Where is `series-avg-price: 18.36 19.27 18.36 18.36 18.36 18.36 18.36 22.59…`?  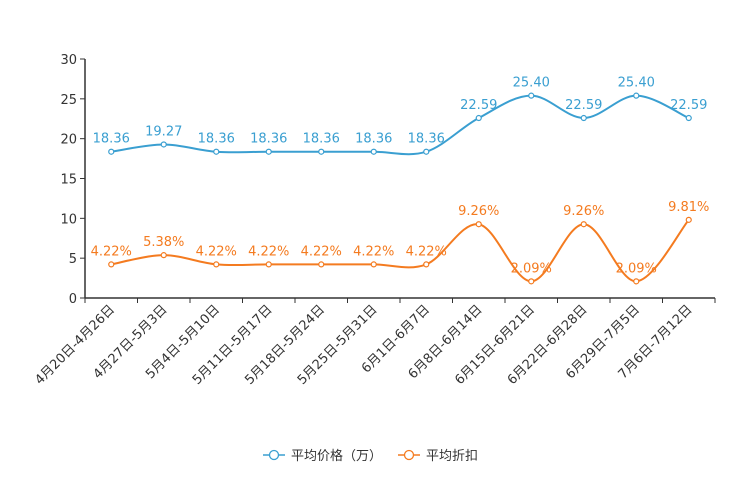 series-avg-price: 18.36 19.27 18.36 18.36 18.36 18.36 18.36 22.59… is located at coordinates (400, 116).